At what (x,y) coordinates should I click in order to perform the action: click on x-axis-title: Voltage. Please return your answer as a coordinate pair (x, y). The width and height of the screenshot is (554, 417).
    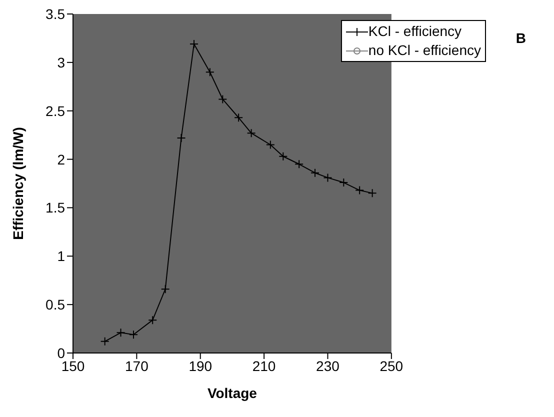
    Looking at the image, I should click on (232, 393).